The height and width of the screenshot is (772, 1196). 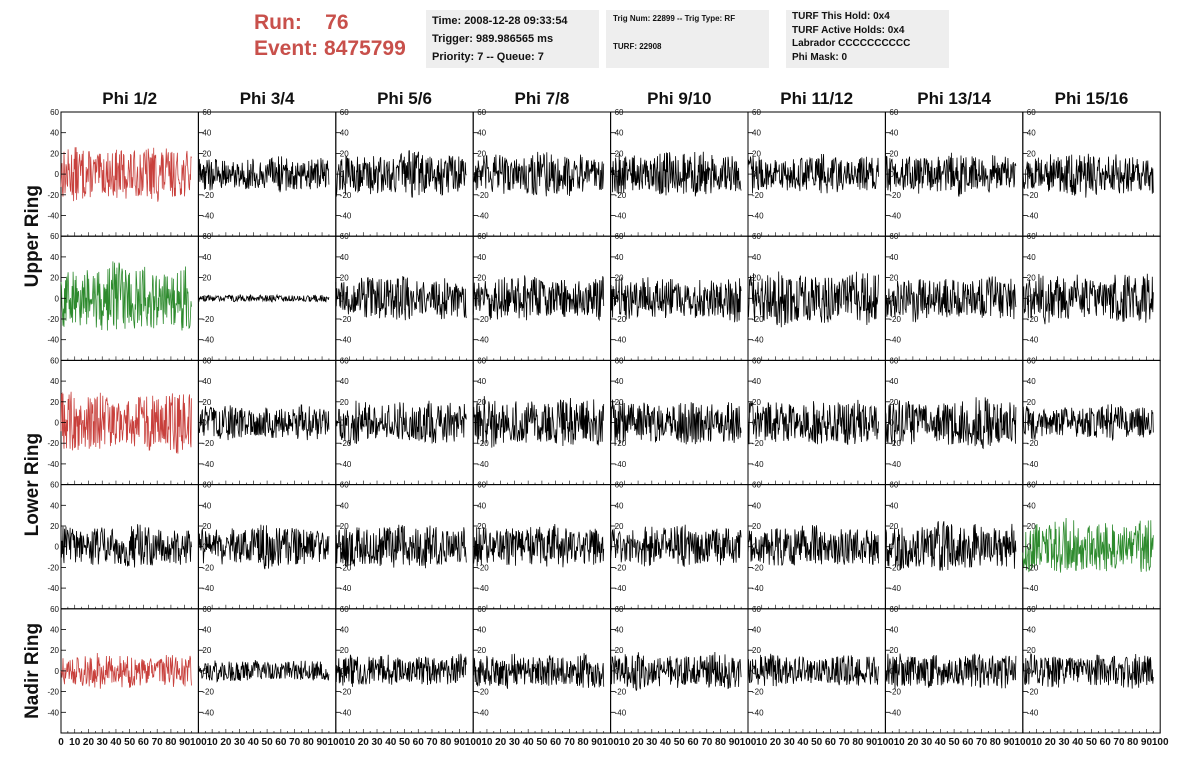 I want to click on event-label: Event:, so click(x=286, y=48).